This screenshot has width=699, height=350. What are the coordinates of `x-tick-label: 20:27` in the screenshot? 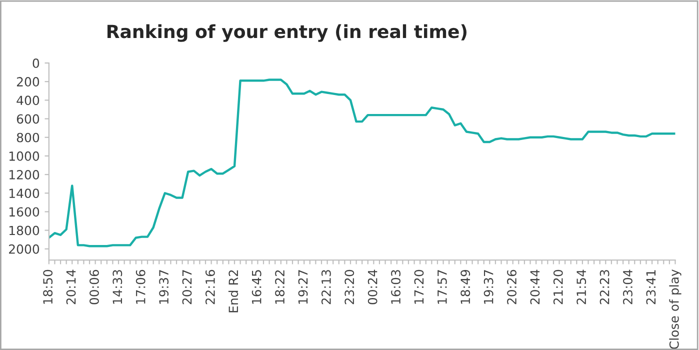 It's located at (187, 287).